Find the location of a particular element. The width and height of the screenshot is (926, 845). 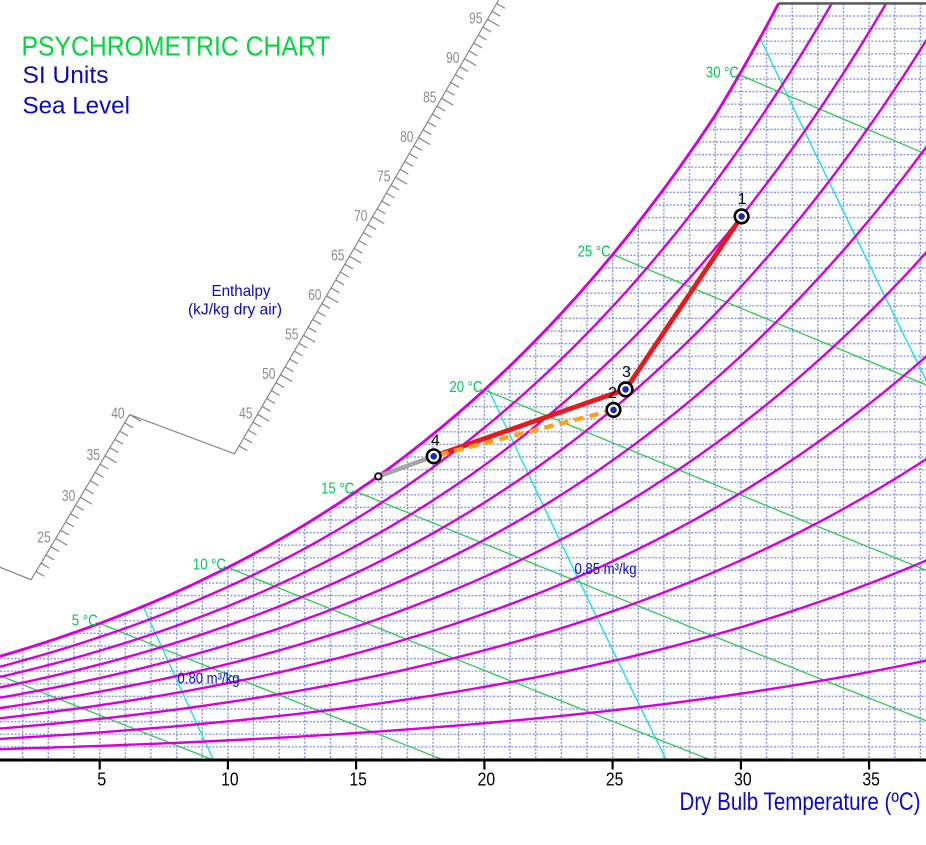

svg-text: 80 is located at coordinates (406, 137).